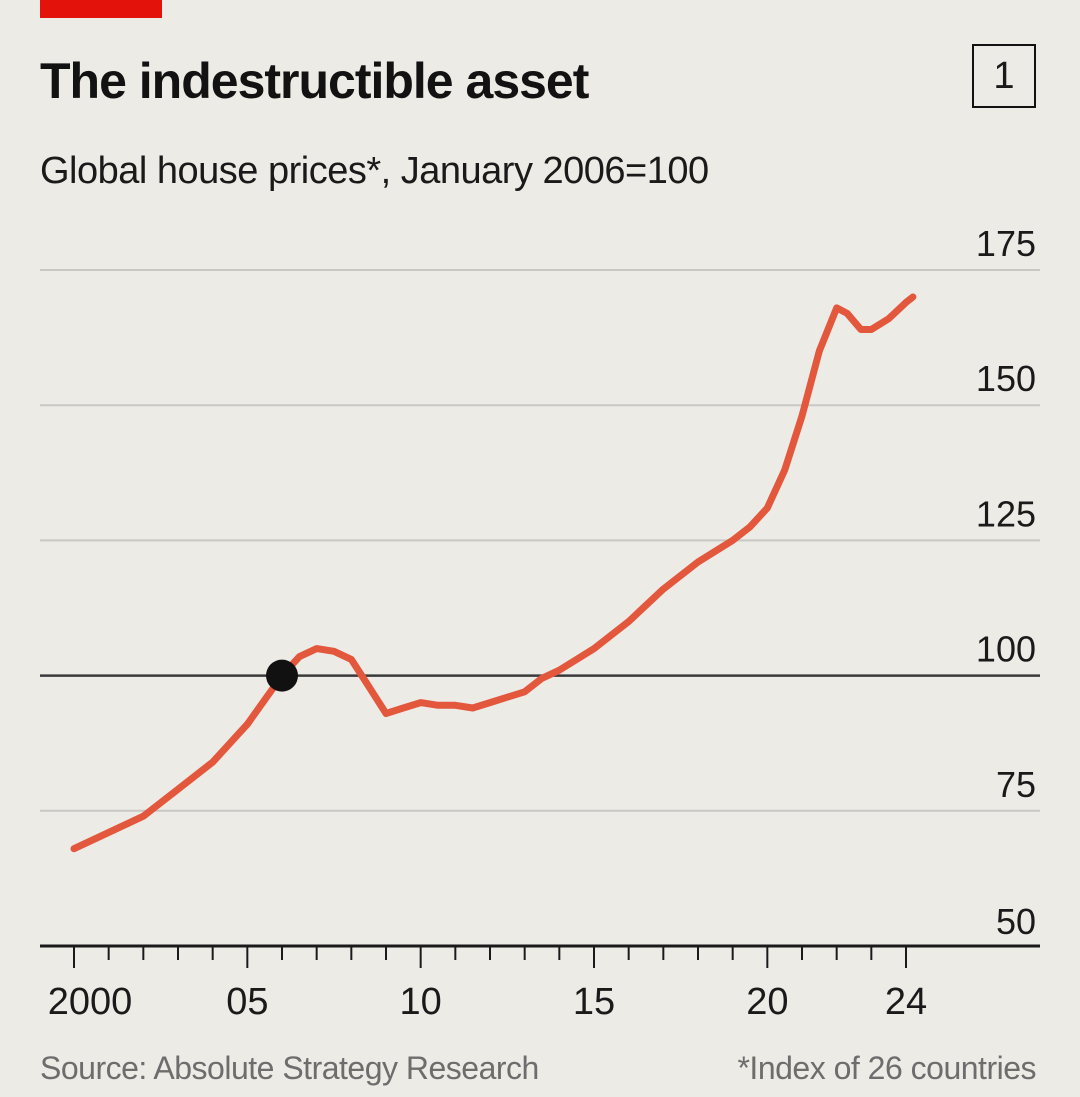 The image size is (1080, 1097). I want to click on chart-subtitle: Global house prices*, January 2006=100, so click(374, 171).